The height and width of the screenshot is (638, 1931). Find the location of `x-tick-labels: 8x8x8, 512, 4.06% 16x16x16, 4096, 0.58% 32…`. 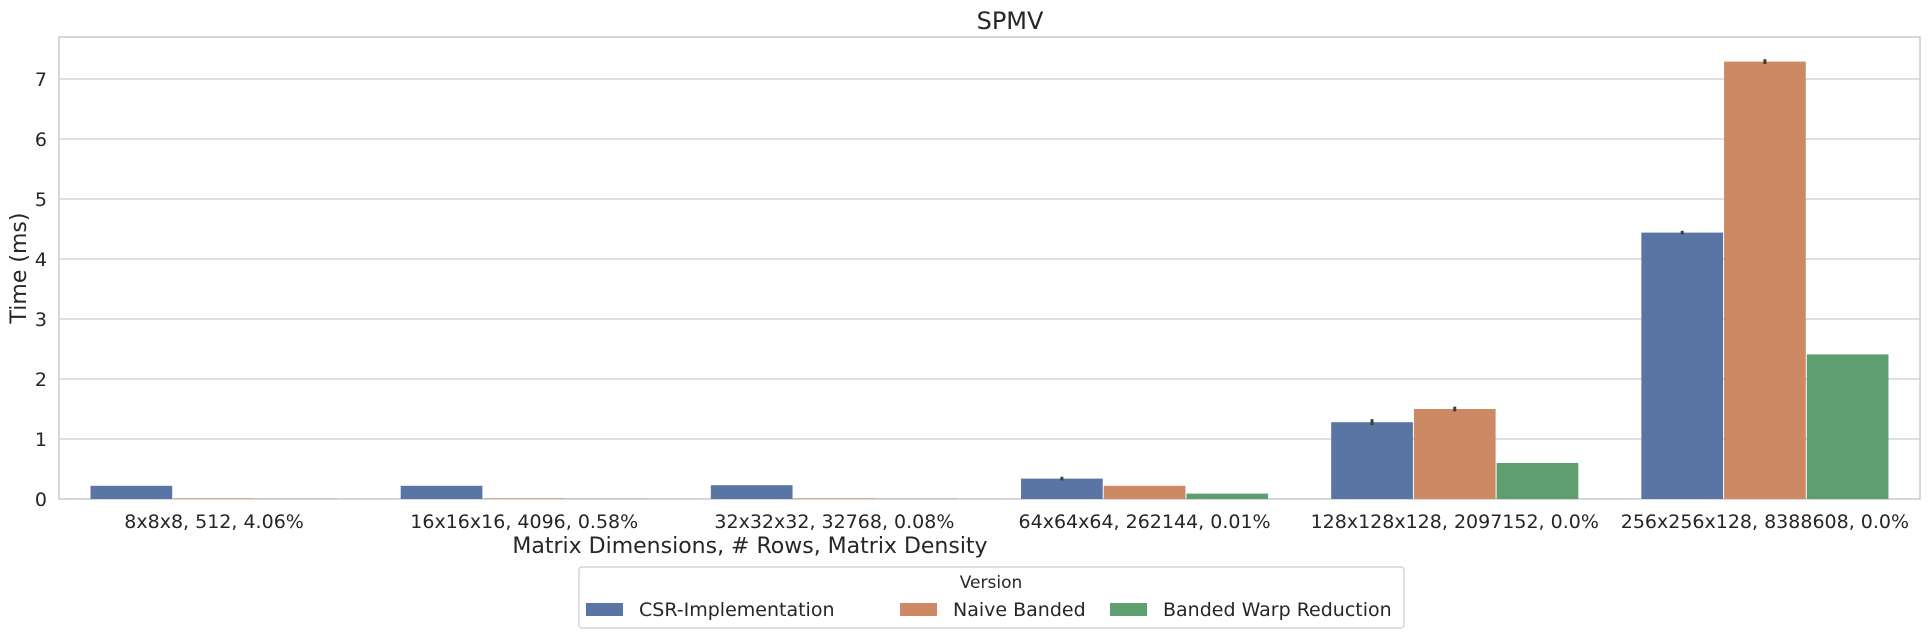

x-tick-labels: 8x8x8, 512, 4.06% 16x16x16, 4096, 0.58% 32… is located at coordinates (1016, 522).